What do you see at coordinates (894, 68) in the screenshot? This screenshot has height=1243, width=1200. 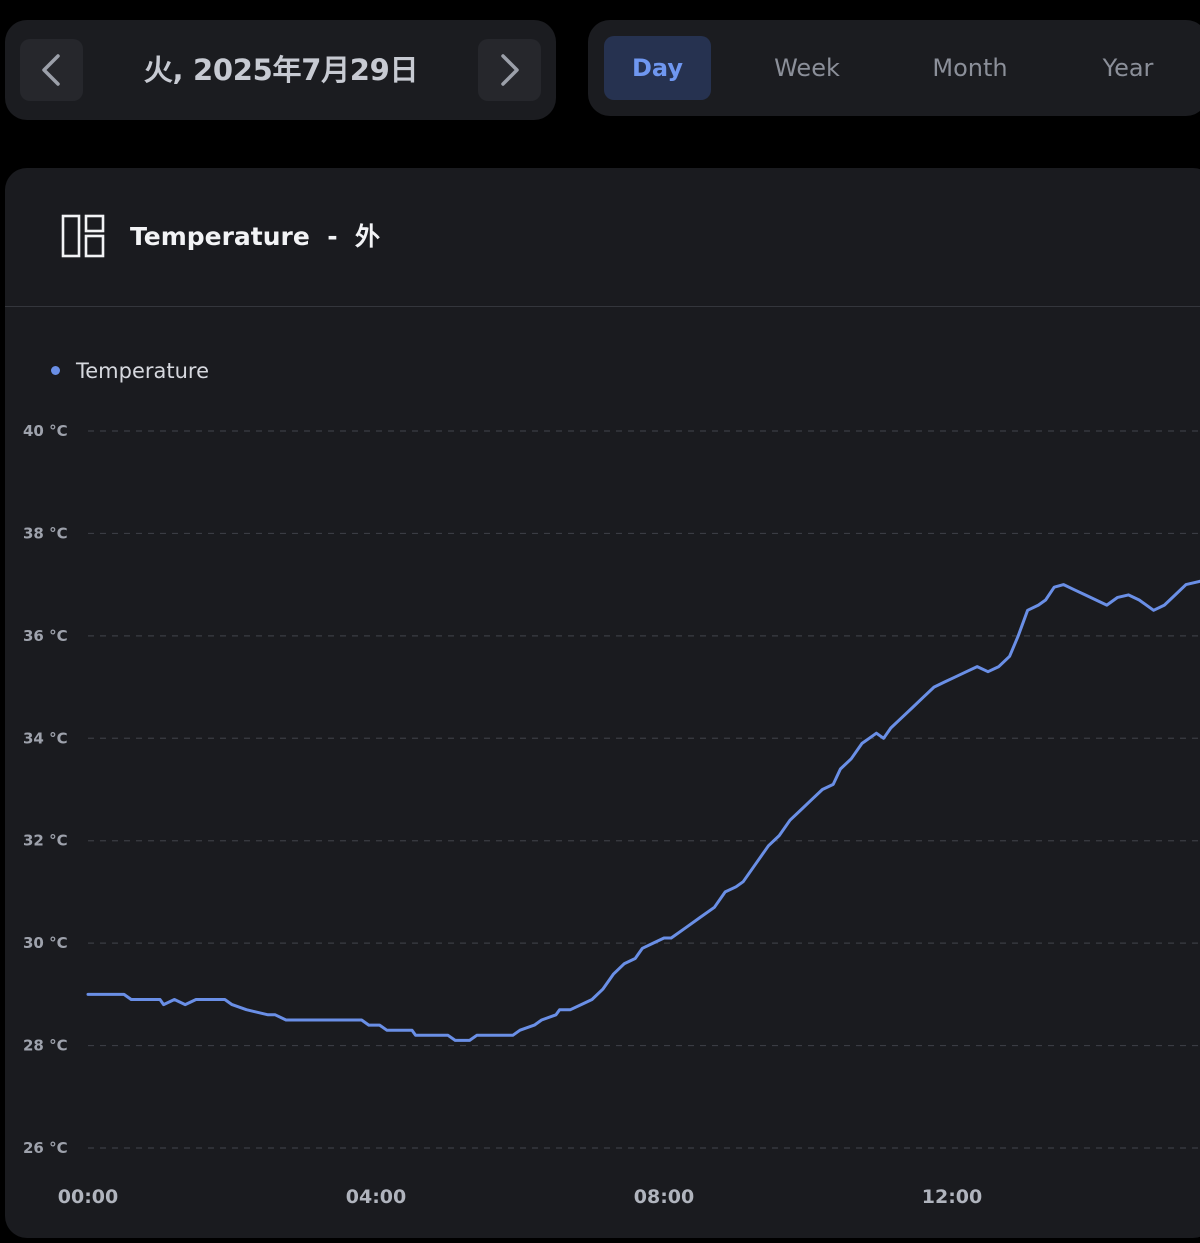 I see `period-selector: Day Week Month Year` at bounding box center [894, 68].